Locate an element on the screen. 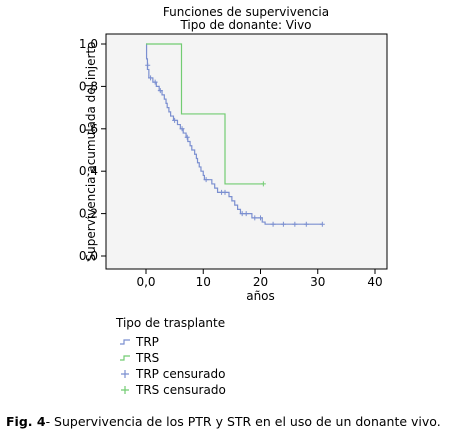 This screenshot has height=439, width=471. legend-label: TRP censurado is located at coordinates (180, 374).